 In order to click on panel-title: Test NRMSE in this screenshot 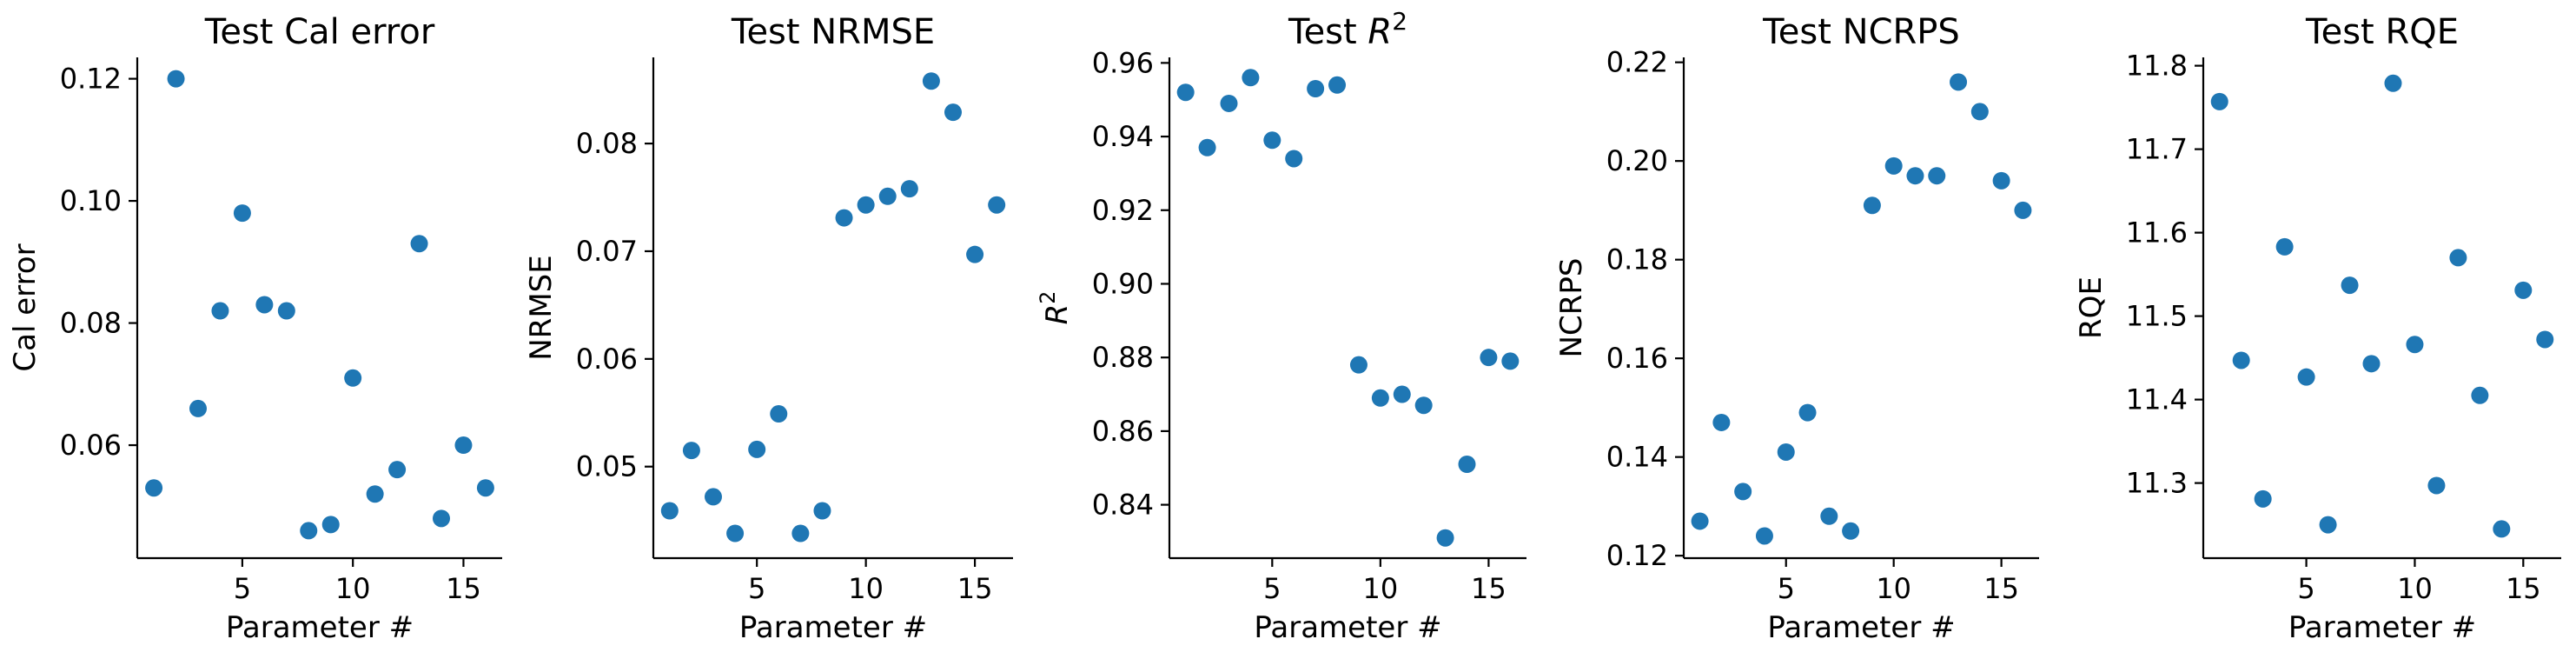, I will do `click(833, 32)`.